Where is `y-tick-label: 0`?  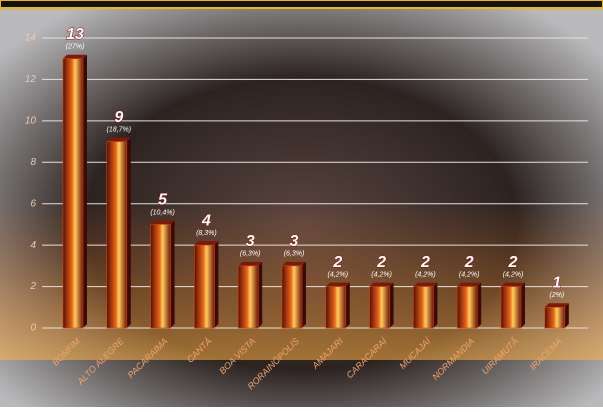
y-tick-label: 0 is located at coordinates (33, 328).